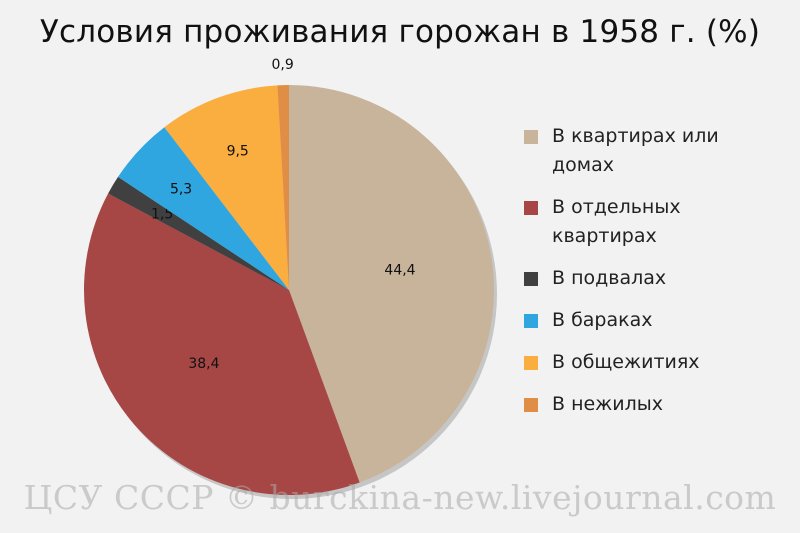 This screenshot has height=533, width=800. I want to click on chart-title: Условия проживания горожан в 1958 г. (%), so click(400, 32).